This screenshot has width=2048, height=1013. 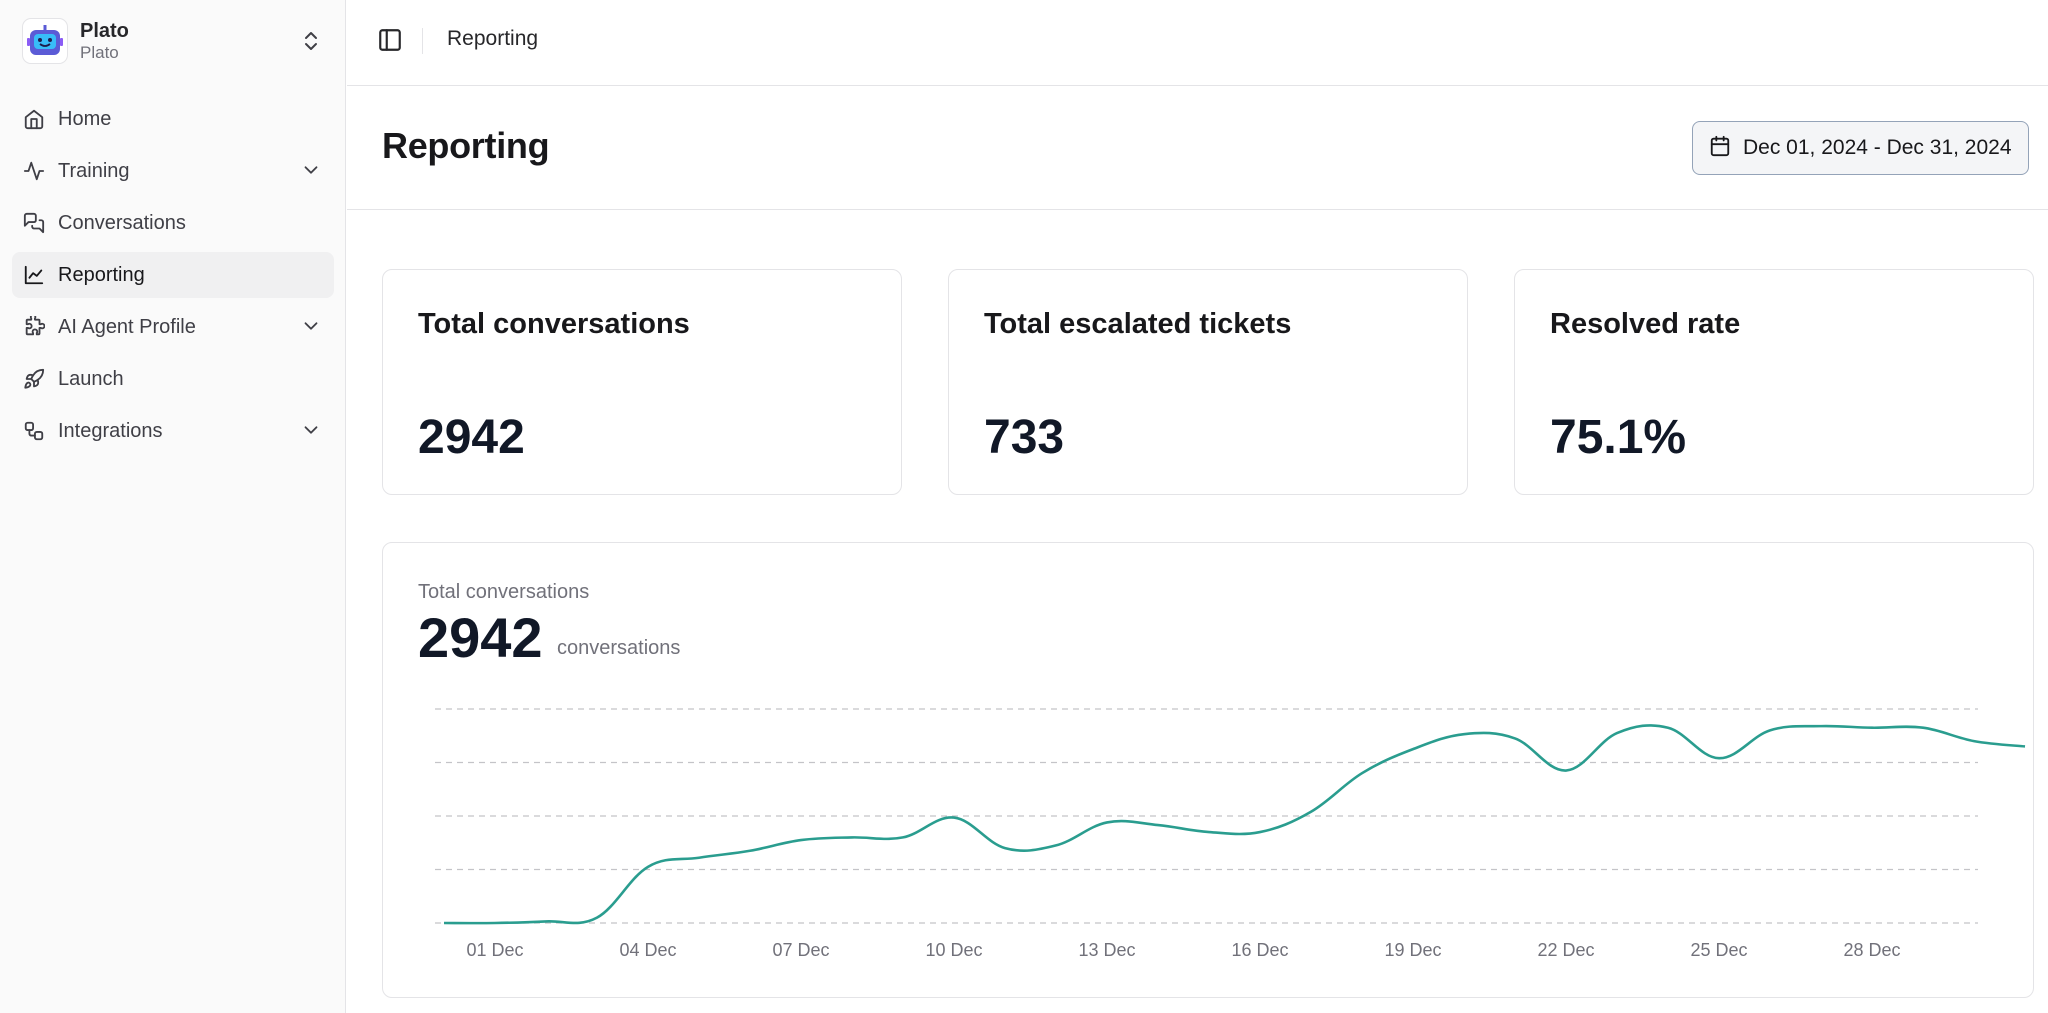 I want to click on date-range-label: Dec 01, 2024 - Dec 31, 2024, so click(x=1877, y=147).